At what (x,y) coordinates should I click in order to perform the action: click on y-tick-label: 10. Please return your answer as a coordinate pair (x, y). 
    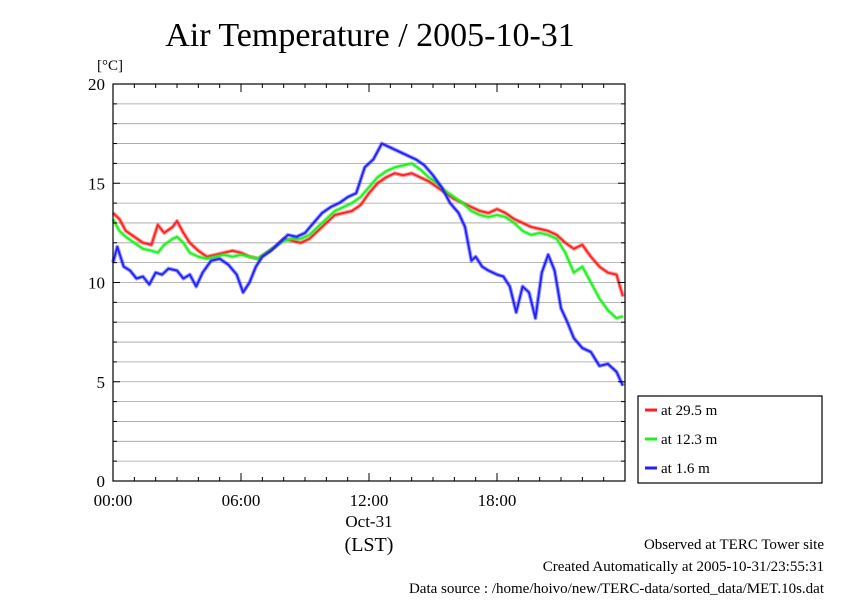
    Looking at the image, I should click on (96, 283).